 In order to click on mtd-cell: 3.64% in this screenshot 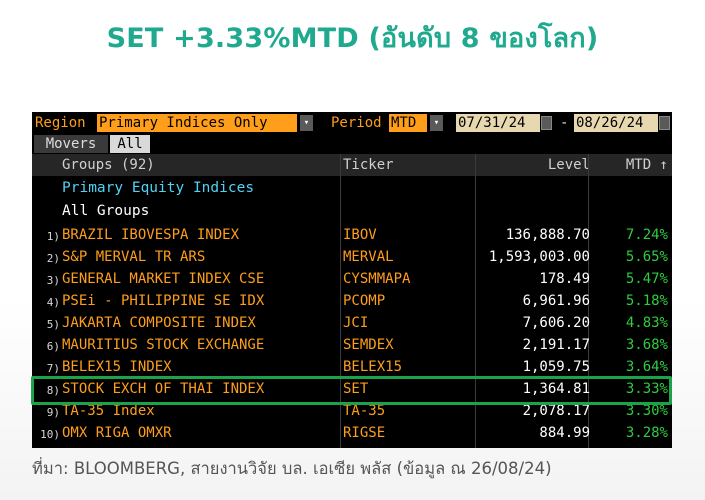, I will do `click(646, 367)`.